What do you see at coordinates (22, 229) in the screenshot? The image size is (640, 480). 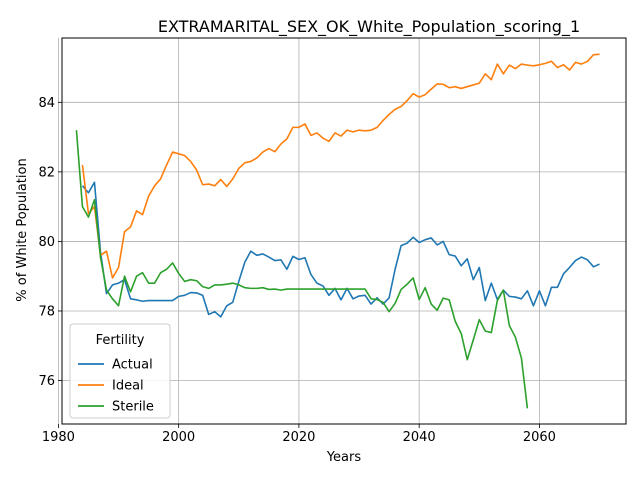 I see `y-axis-label: % of White Population` at bounding box center [22, 229].